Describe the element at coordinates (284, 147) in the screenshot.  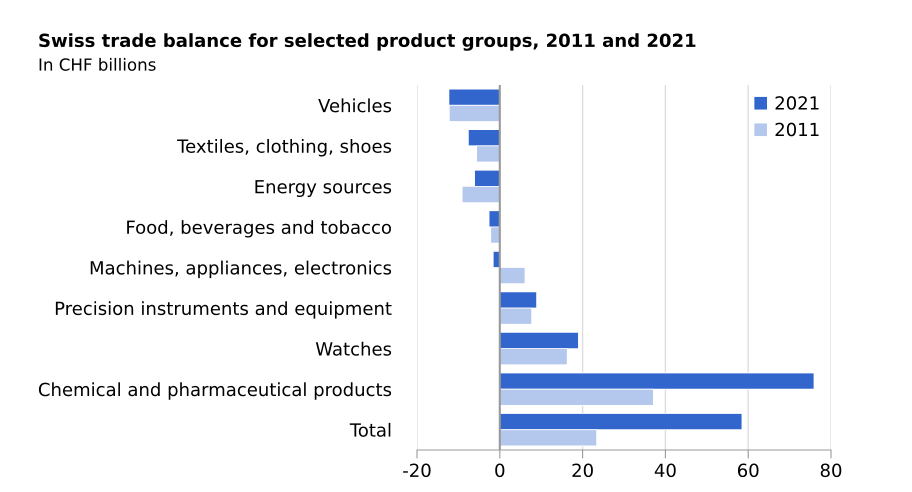
I see `y-tick-label: Textiles, clothing, shoes` at that location.